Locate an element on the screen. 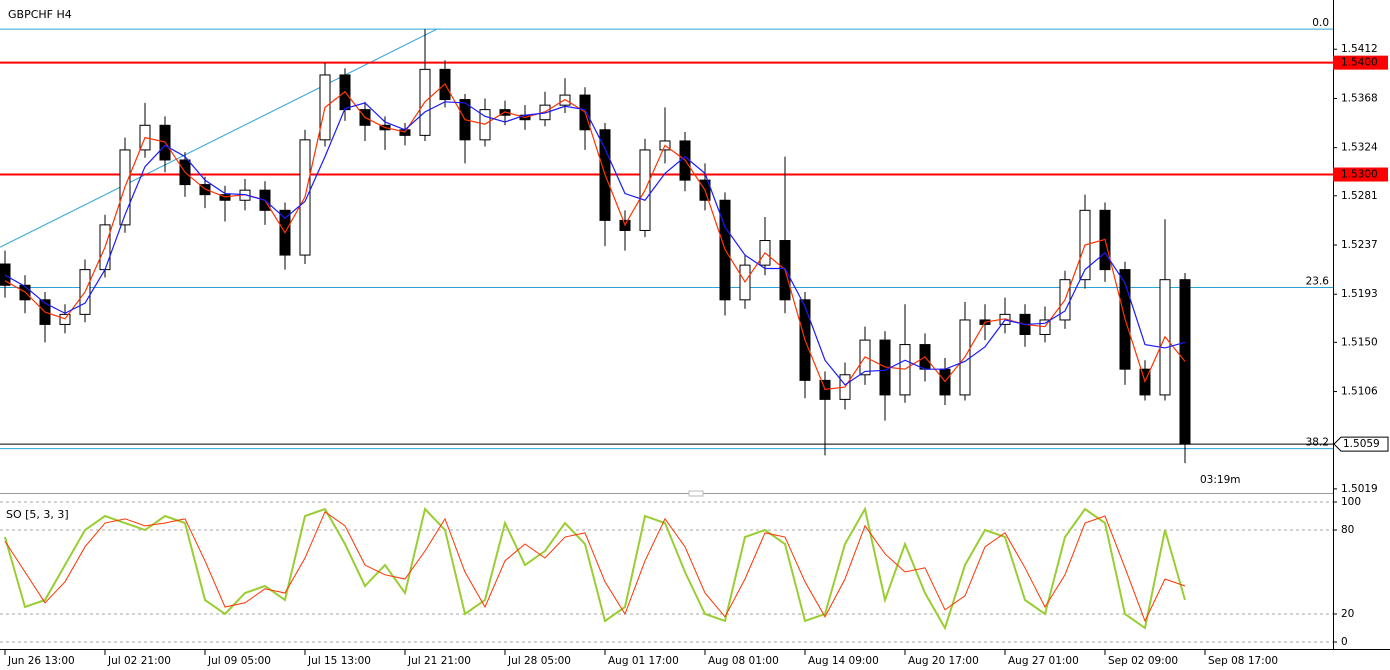 This screenshot has height=670, width=1390. y-tick-label: 20 is located at coordinates (1347, 614).